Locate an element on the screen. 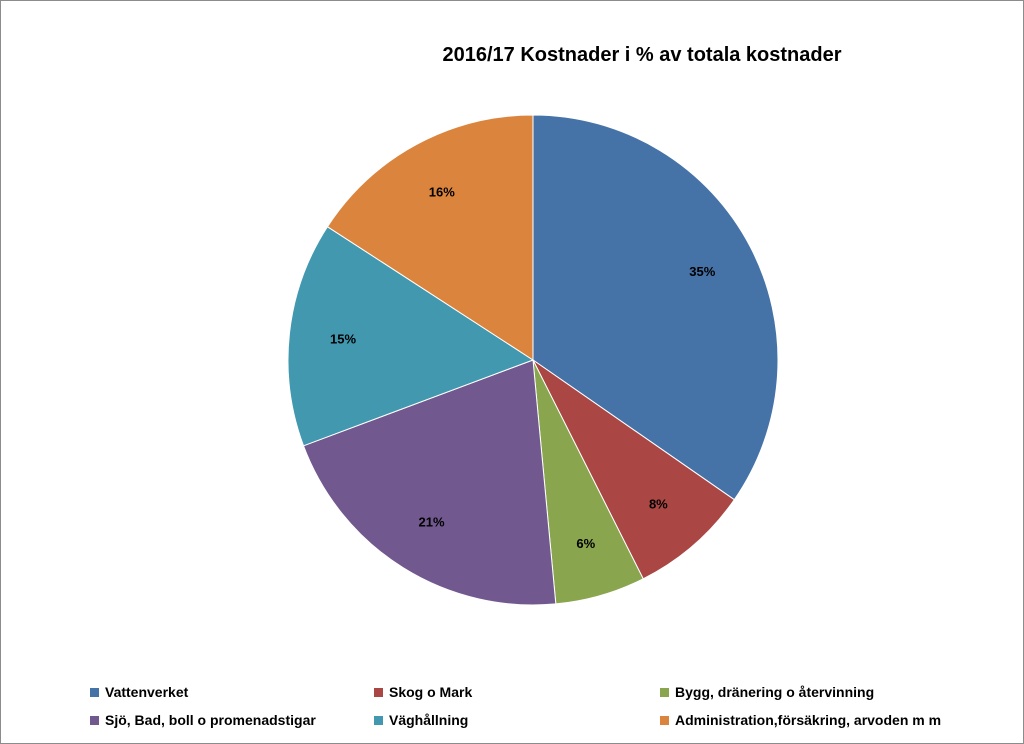  data-label: 15% is located at coordinates (343, 339).